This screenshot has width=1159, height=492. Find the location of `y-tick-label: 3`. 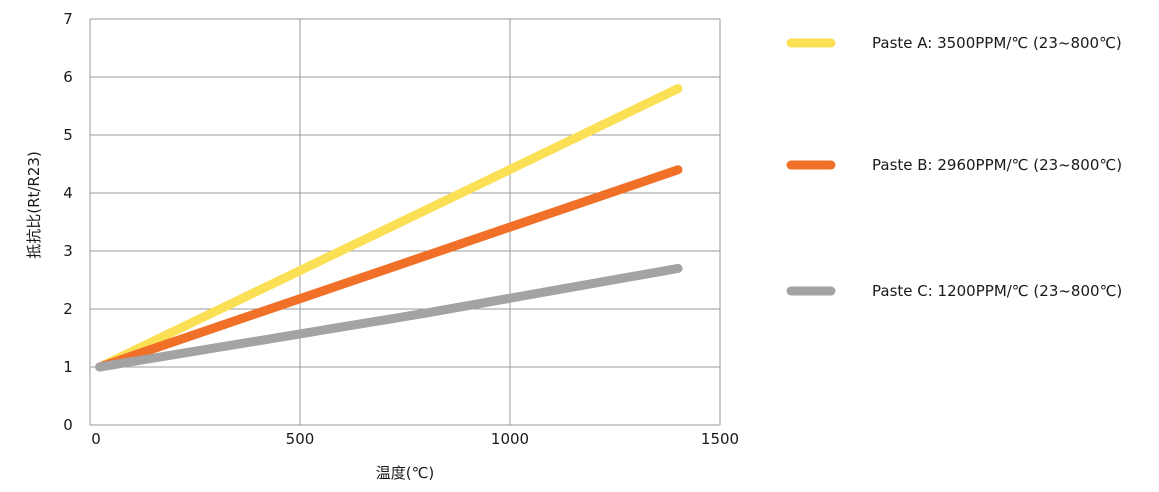

y-tick-label: 3 is located at coordinates (68, 251).